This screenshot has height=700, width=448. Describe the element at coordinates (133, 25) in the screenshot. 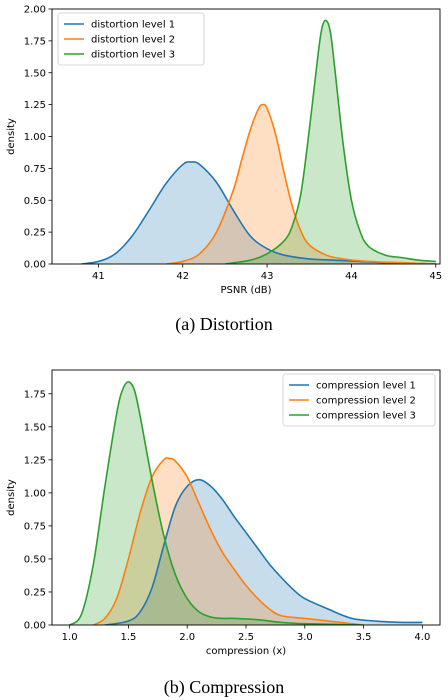

I see `legend-label-1: distortion level 1` at that location.